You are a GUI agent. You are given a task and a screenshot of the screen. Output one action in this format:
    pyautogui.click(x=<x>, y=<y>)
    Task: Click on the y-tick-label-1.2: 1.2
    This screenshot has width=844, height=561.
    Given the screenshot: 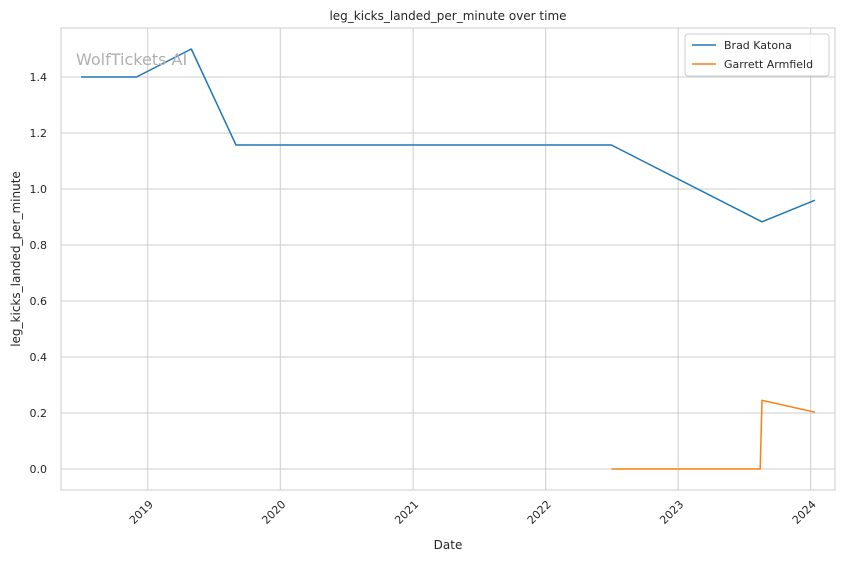 What is the action you would take?
    pyautogui.click(x=39, y=133)
    